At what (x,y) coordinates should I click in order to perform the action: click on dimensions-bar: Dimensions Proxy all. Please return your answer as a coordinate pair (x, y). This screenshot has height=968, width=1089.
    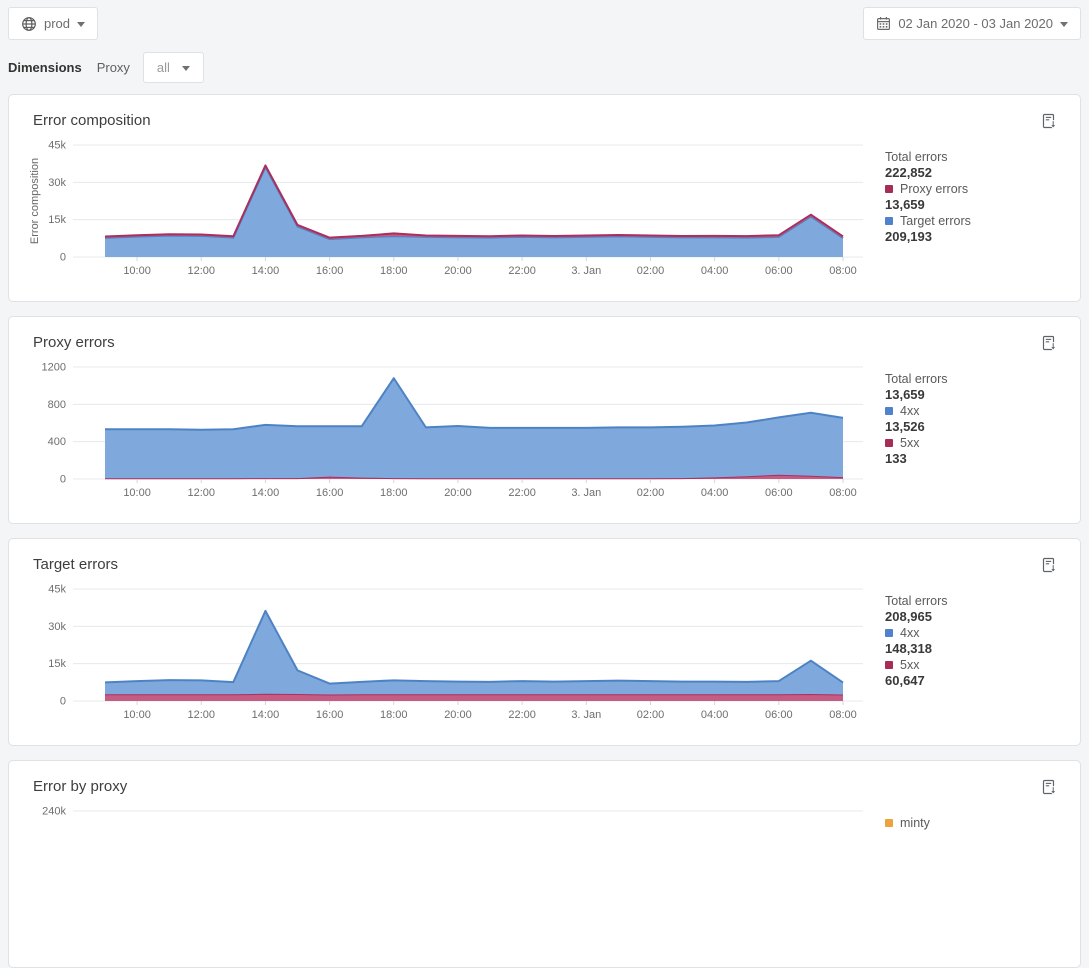
    Looking at the image, I should click on (544, 67).